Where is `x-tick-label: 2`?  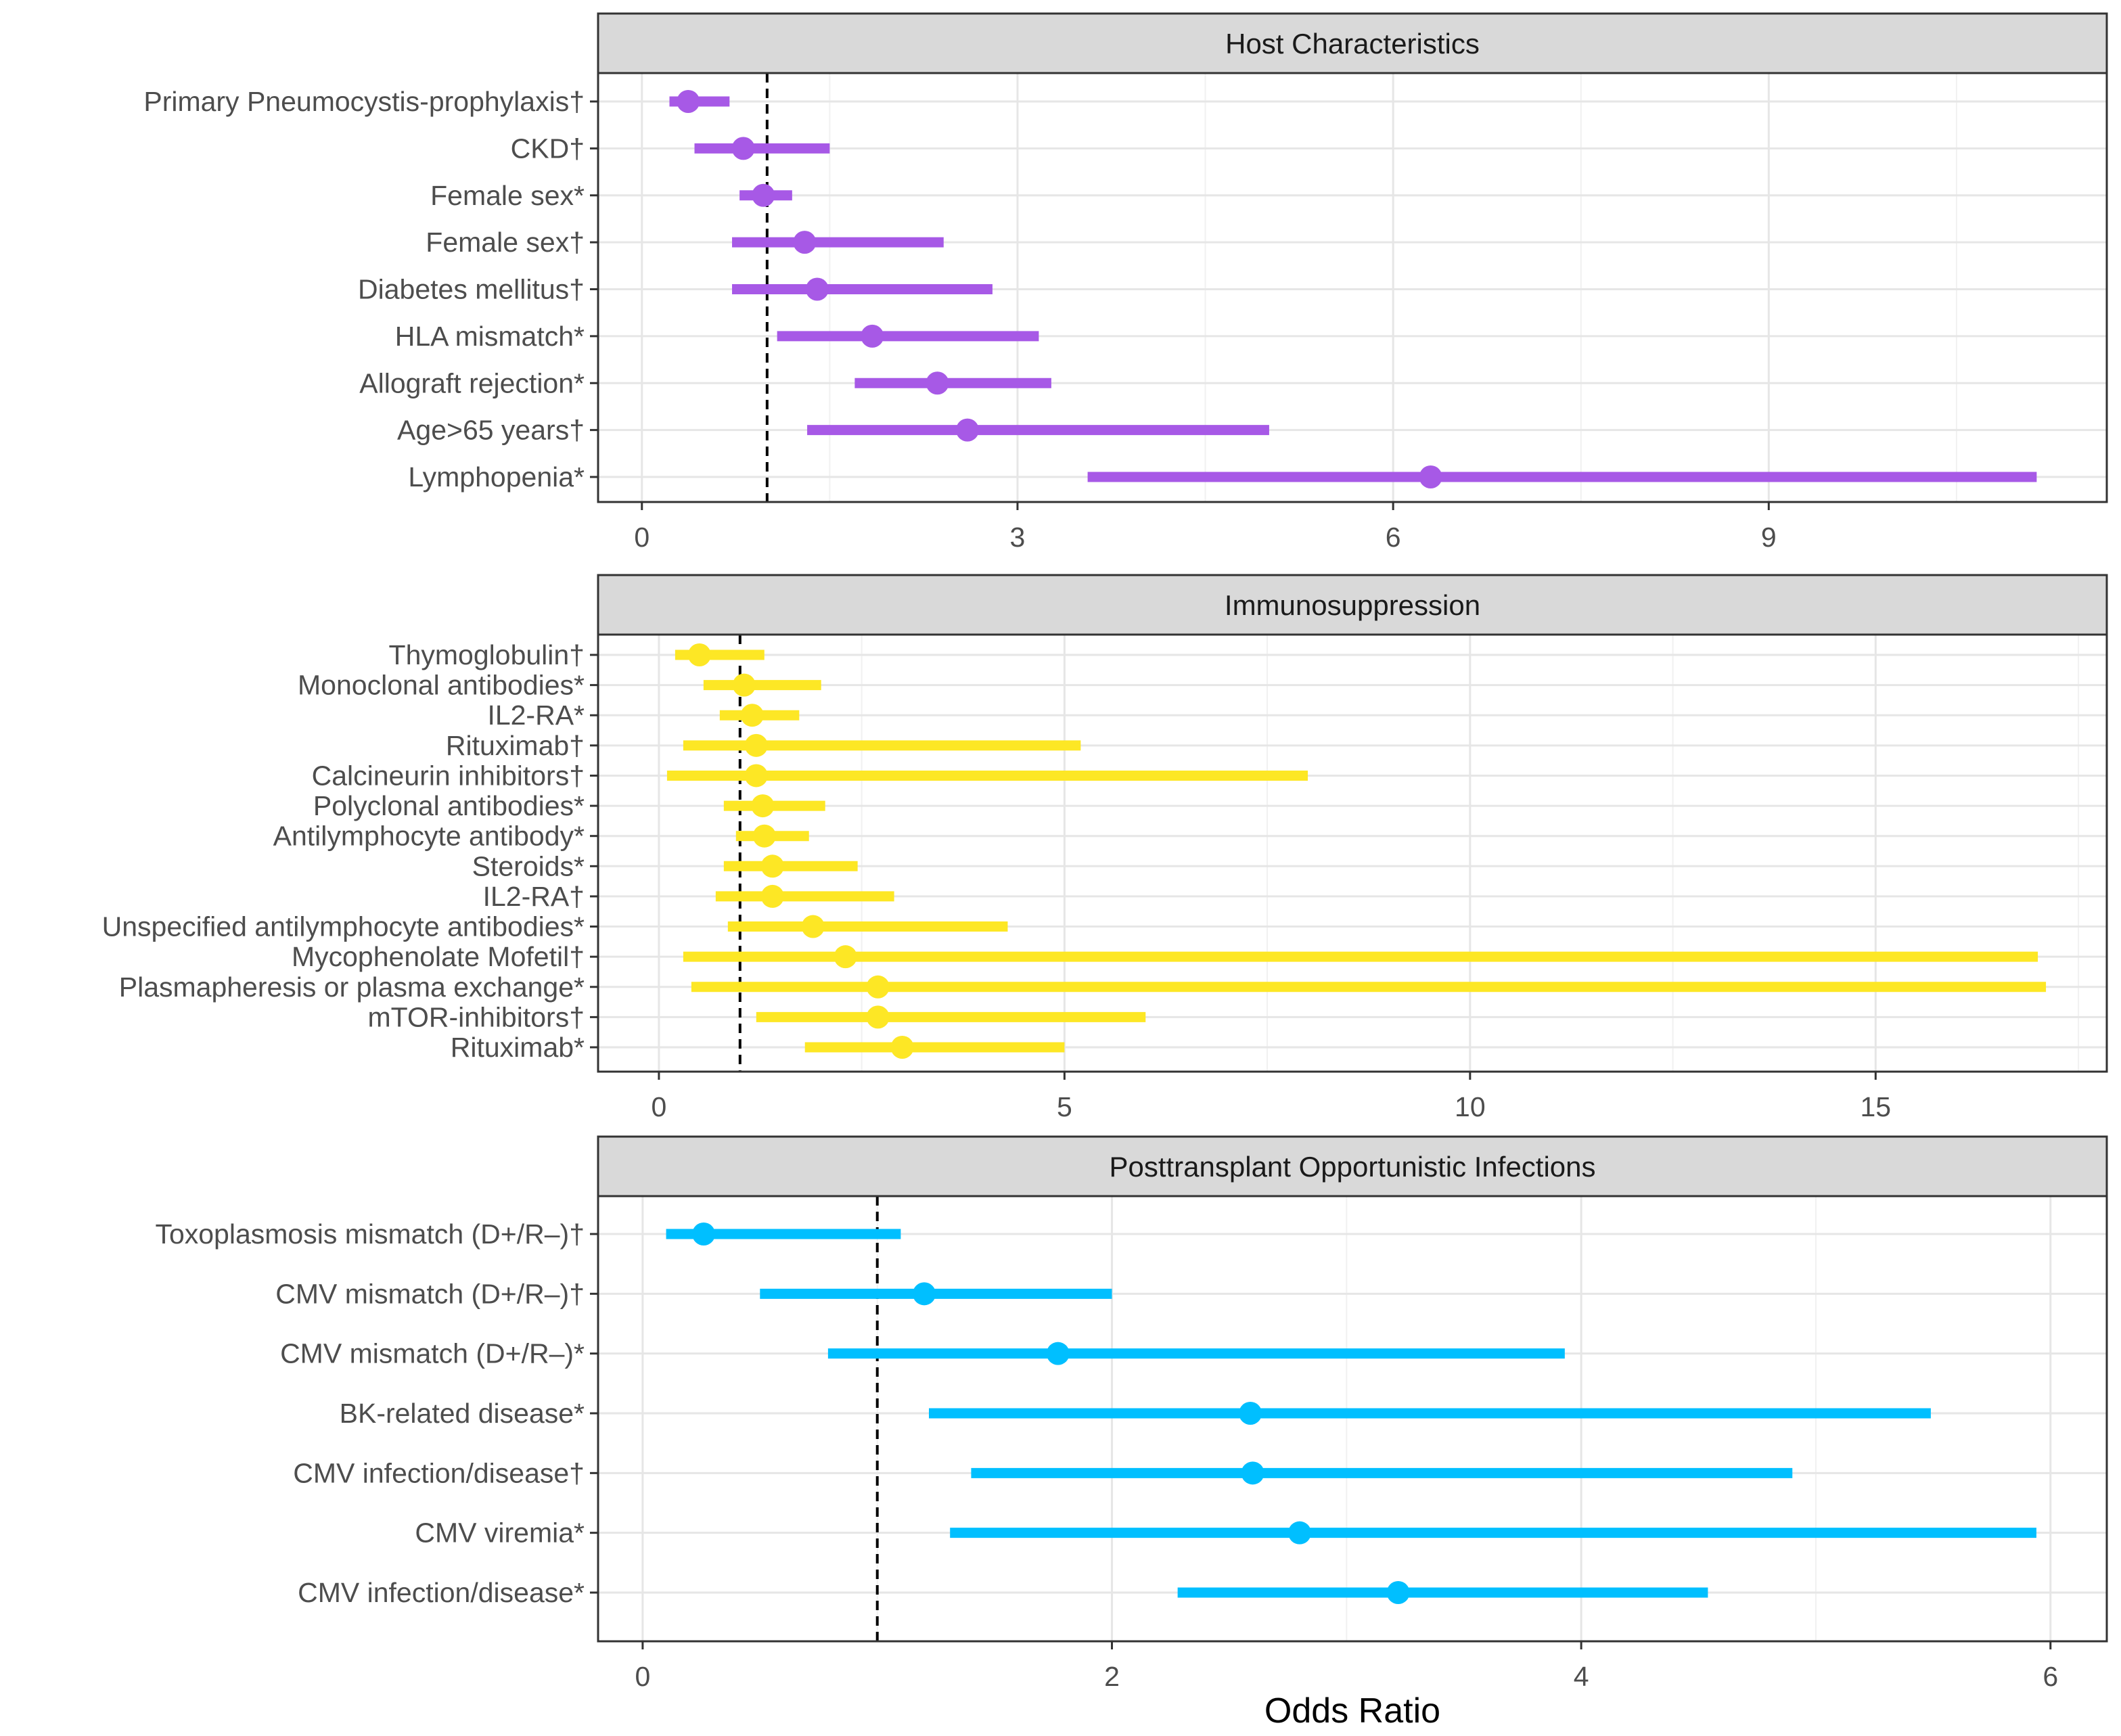 x-tick-label: 2 is located at coordinates (1112, 1676).